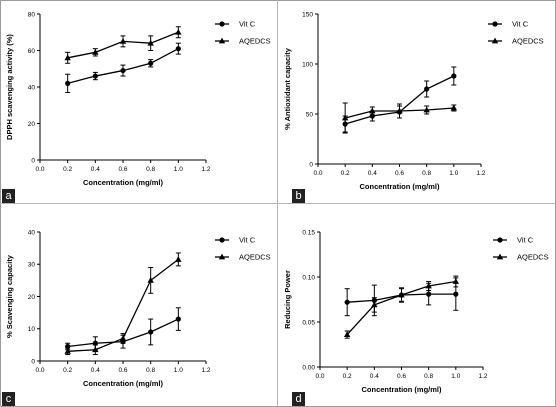  Describe the element at coordinates (287, 299) in the screenshot. I see `y-axis-label: Reducing Power` at that location.